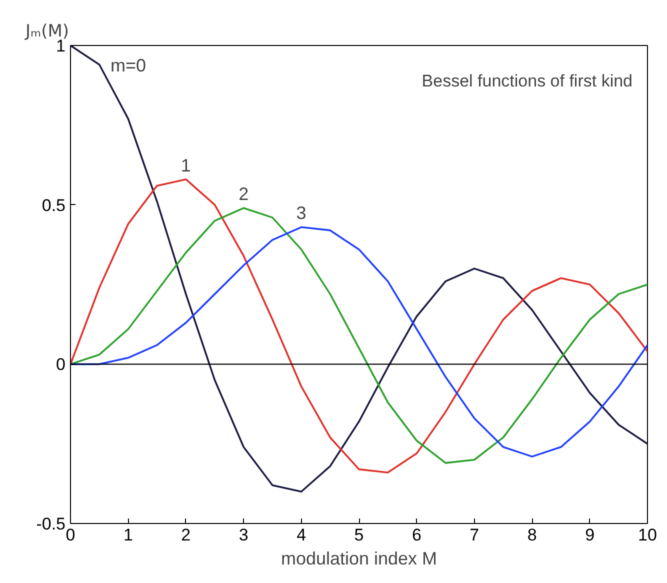 The height and width of the screenshot is (583, 667). I want to click on series-label: m=0, so click(128, 66).